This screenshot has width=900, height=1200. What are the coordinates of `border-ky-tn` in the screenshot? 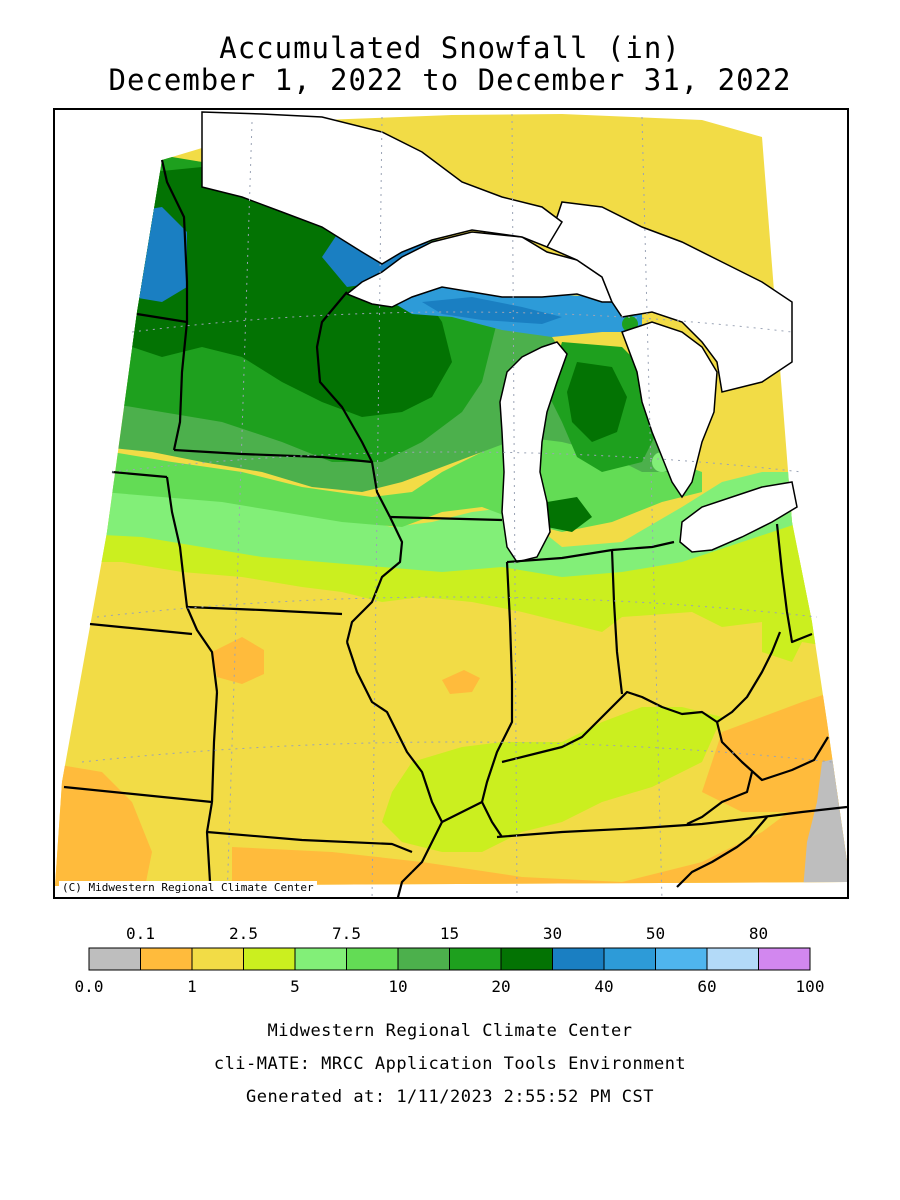 It's located at (671, 822).